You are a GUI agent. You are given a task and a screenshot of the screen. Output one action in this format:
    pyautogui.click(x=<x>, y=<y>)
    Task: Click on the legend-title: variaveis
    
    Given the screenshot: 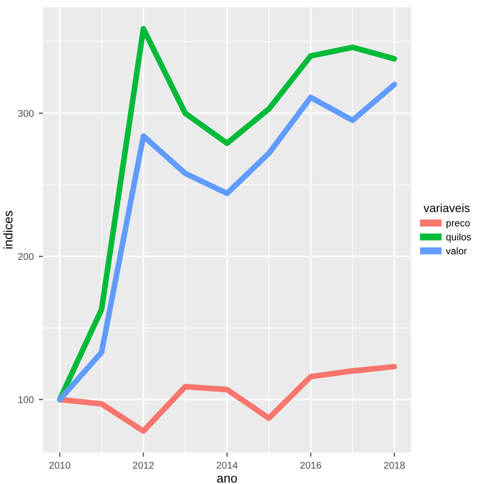 What is the action you would take?
    pyautogui.click(x=447, y=208)
    